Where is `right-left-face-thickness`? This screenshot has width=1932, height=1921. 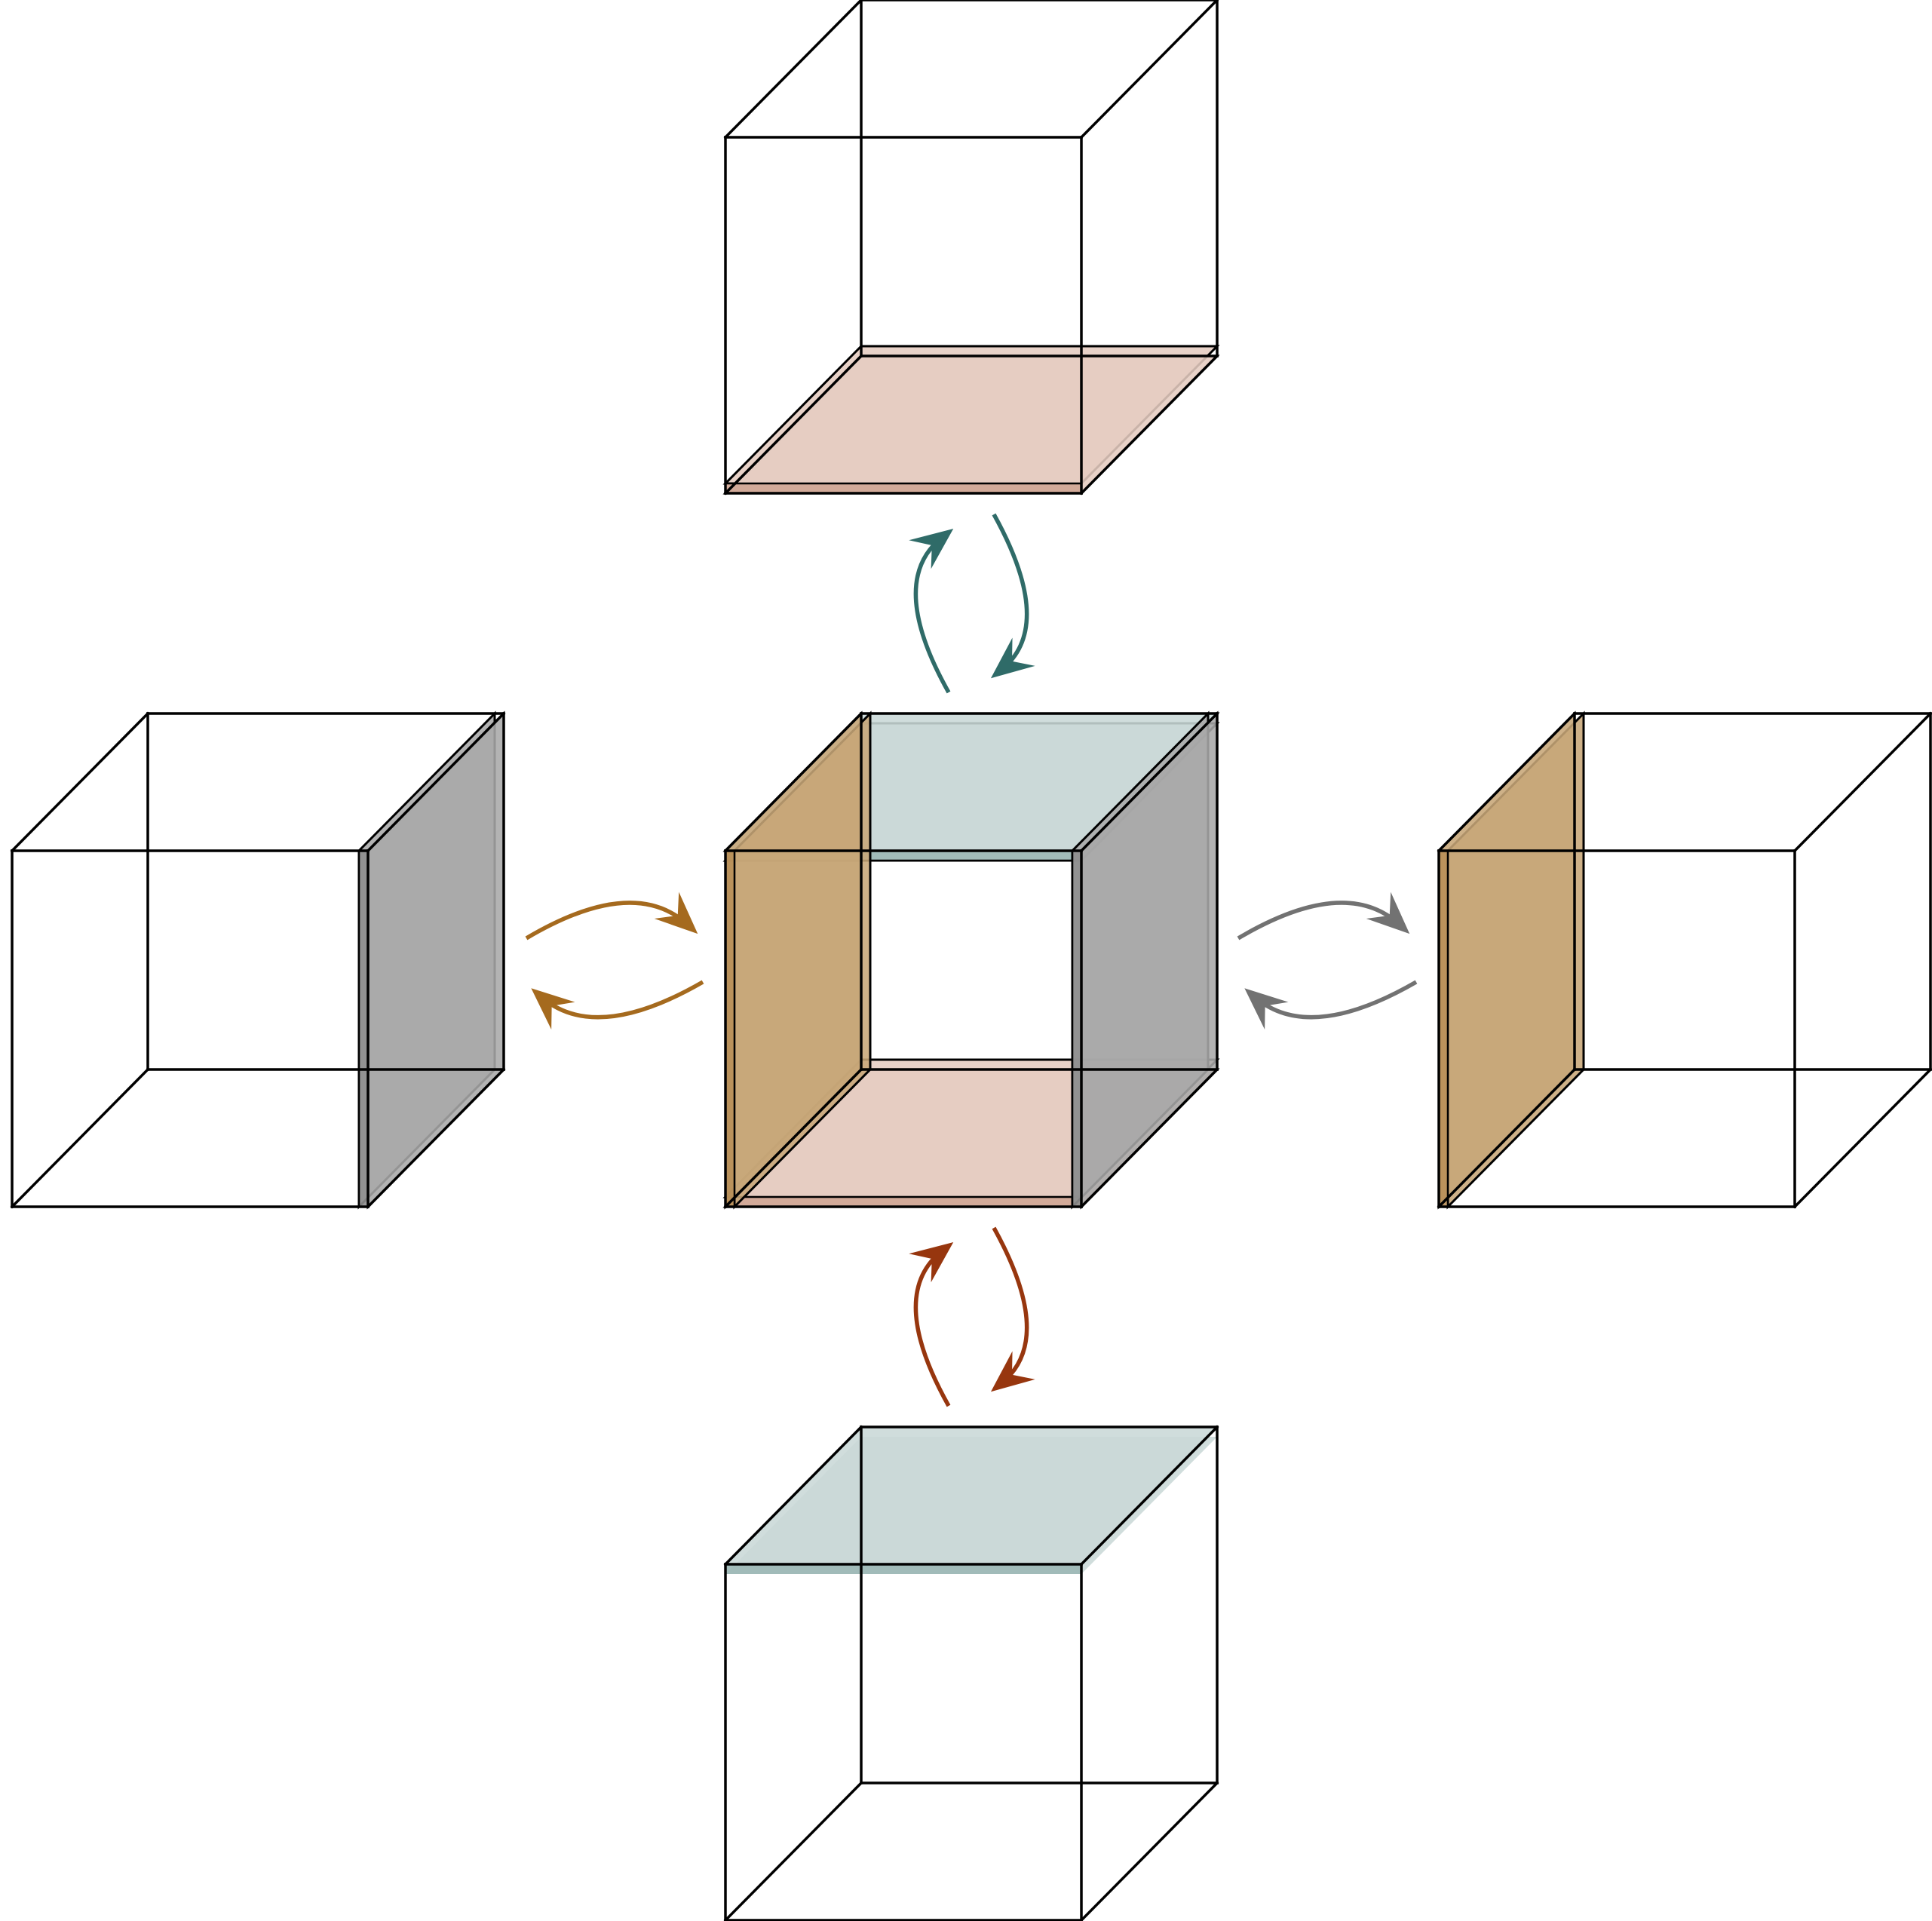
right-left-face-thickness is located at coordinates (1443, 1028).